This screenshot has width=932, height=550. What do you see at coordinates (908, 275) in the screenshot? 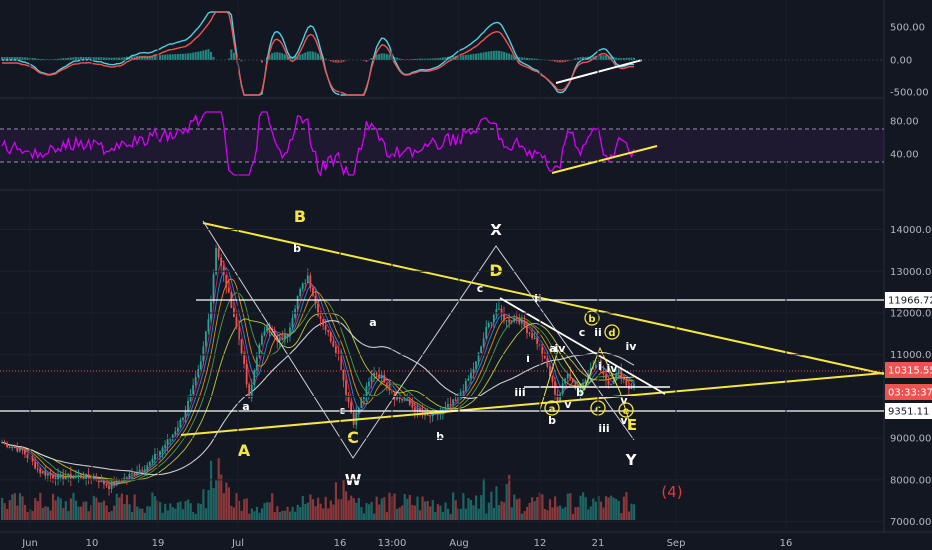
I see `price-scale` at bounding box center [908, 275].